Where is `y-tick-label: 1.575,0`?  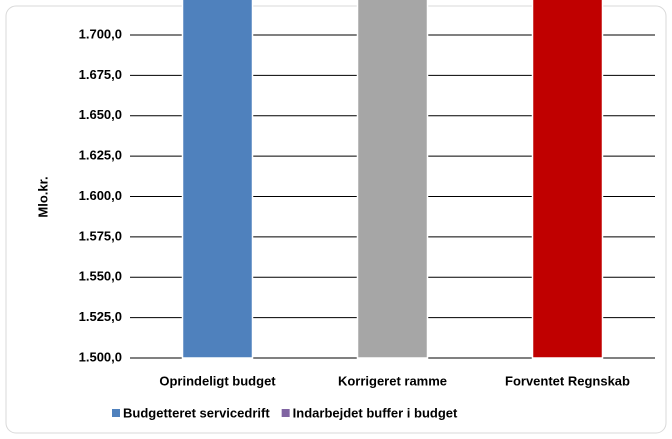
y-tick-label: 1.575,0 is located at coordinates (100, 235).